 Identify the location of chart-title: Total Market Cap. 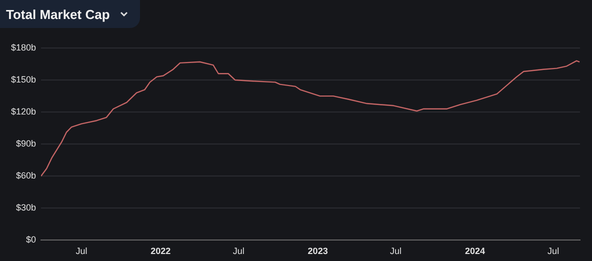
(58, 14).